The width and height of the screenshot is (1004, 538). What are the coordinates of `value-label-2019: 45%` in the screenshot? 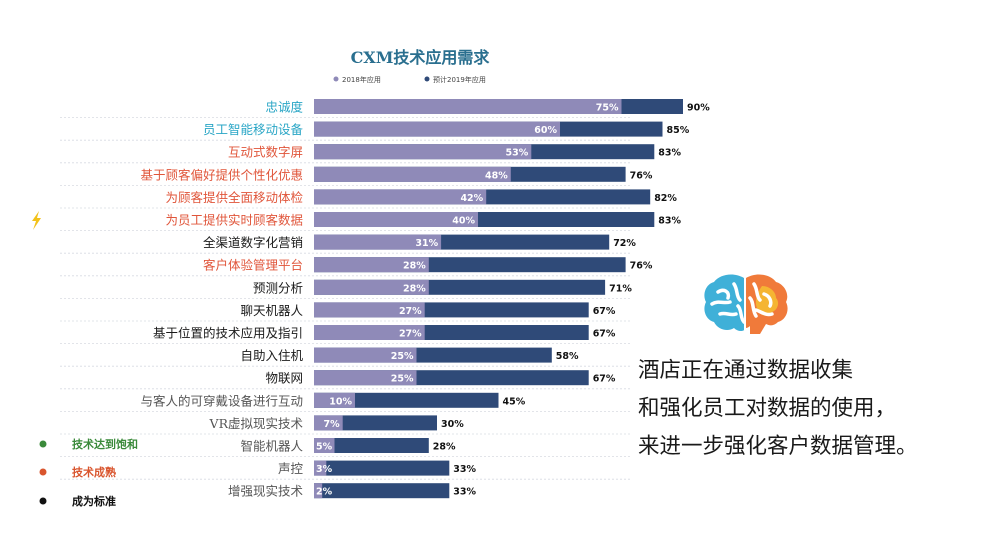 It's located at (514, 401).